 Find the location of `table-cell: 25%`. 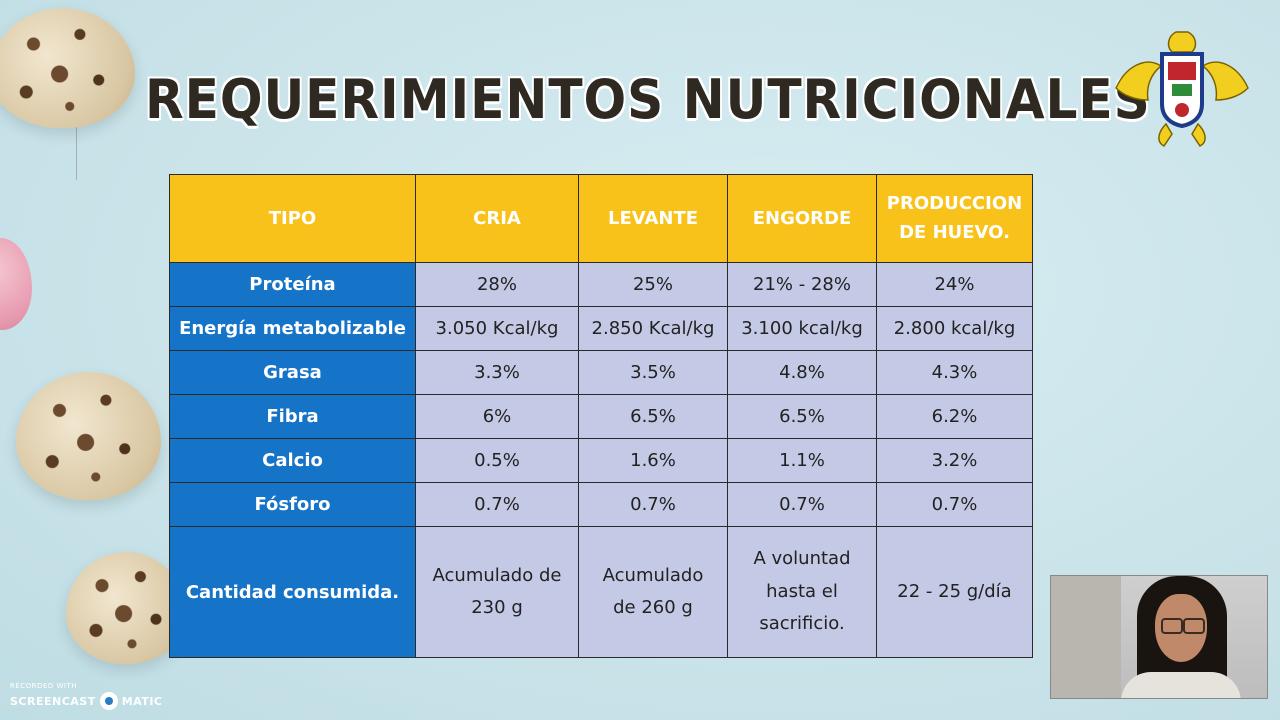

table-cell: 25% is located at coordinates (653, 284).